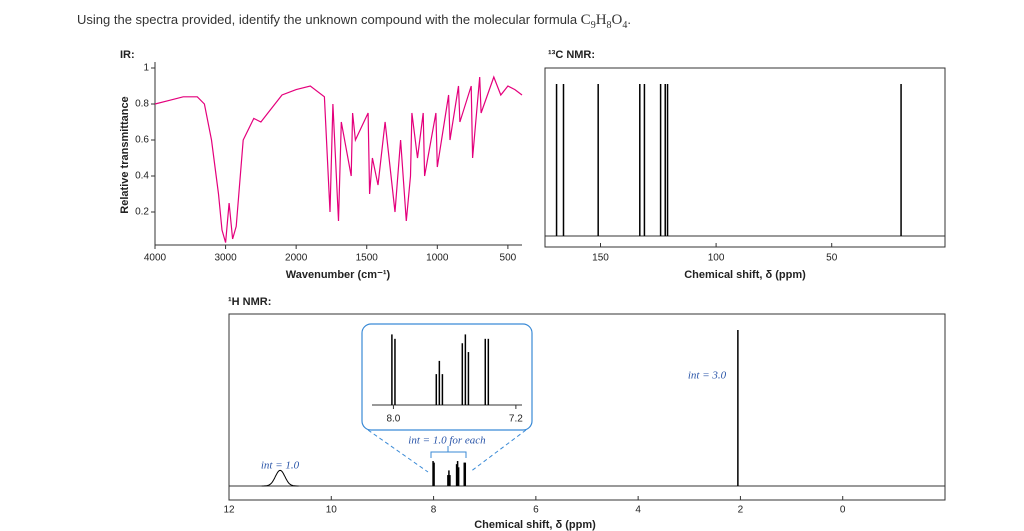 The width and height of the screenshot is (1024, 531). I want to click on y-tick-label: 1, so click(146, 68).